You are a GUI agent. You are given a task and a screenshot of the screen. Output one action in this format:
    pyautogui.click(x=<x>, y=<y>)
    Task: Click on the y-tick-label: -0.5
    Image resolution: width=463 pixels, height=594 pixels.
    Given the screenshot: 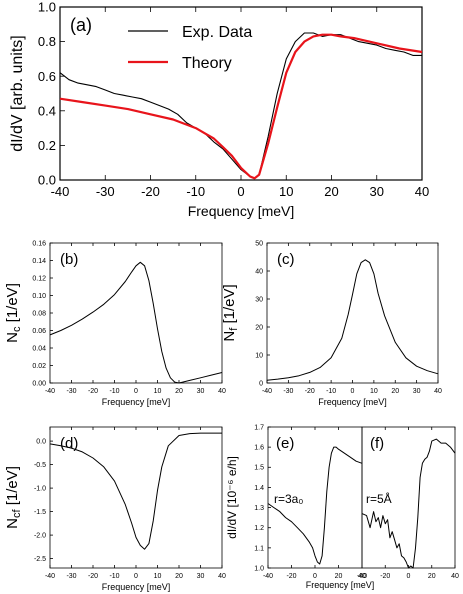 What is the action you would take?
    pyautogui.click(x=40, y=465)
    